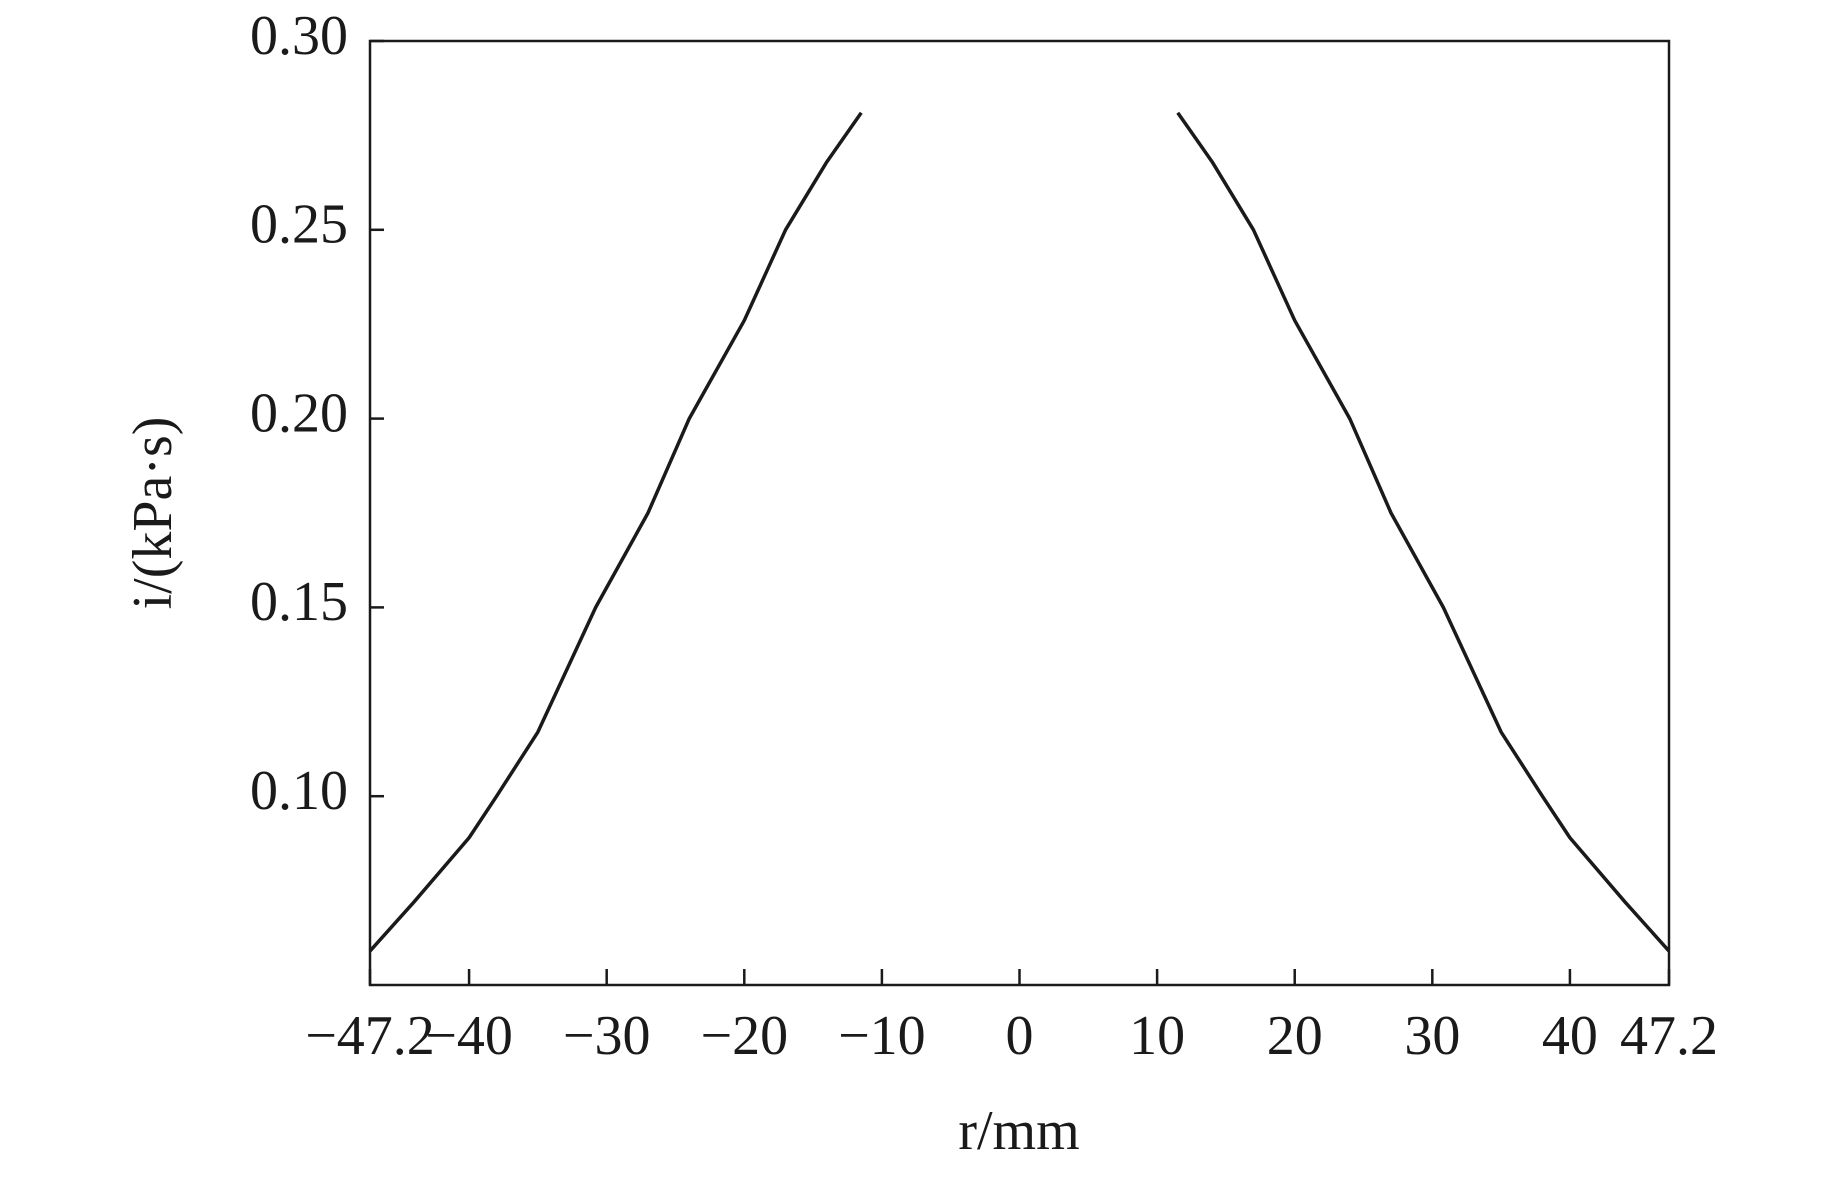  Describe the element at coordinates (1570, 1036) in the screenshot. I see `x-tick-label: 40` at that location.